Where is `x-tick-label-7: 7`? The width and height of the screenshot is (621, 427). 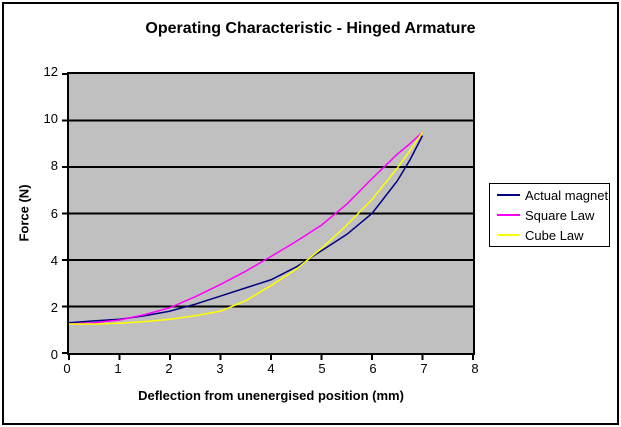
x-tick-label-7: 7 is located at coordinates (424, 368).